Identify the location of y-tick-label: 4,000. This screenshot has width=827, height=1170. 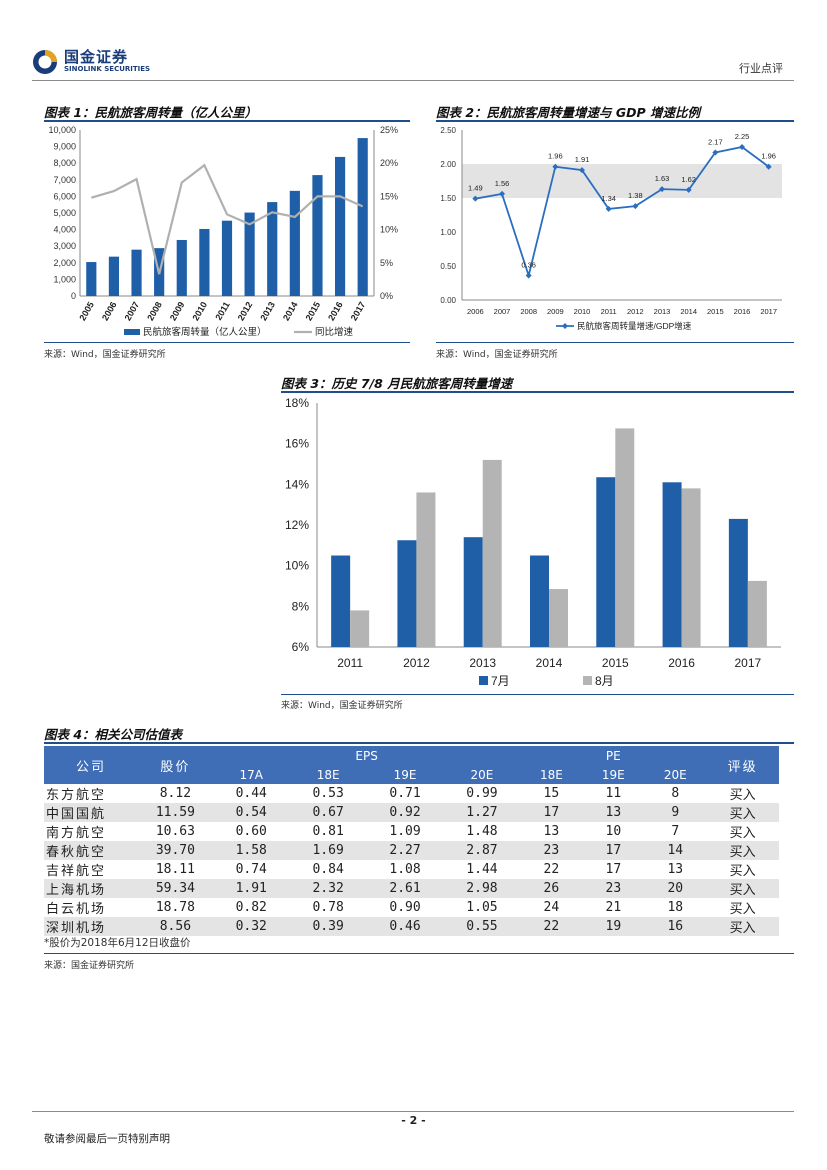
(64, 230).